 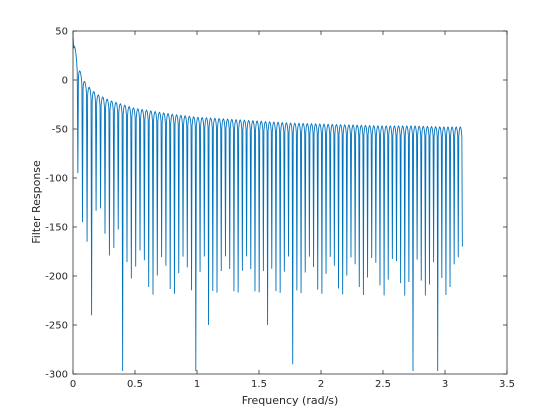 What do you see at coordinates (65, 81) in the screenshot?
I see `y-tick-label: 0` at bounding box center [65, 81].